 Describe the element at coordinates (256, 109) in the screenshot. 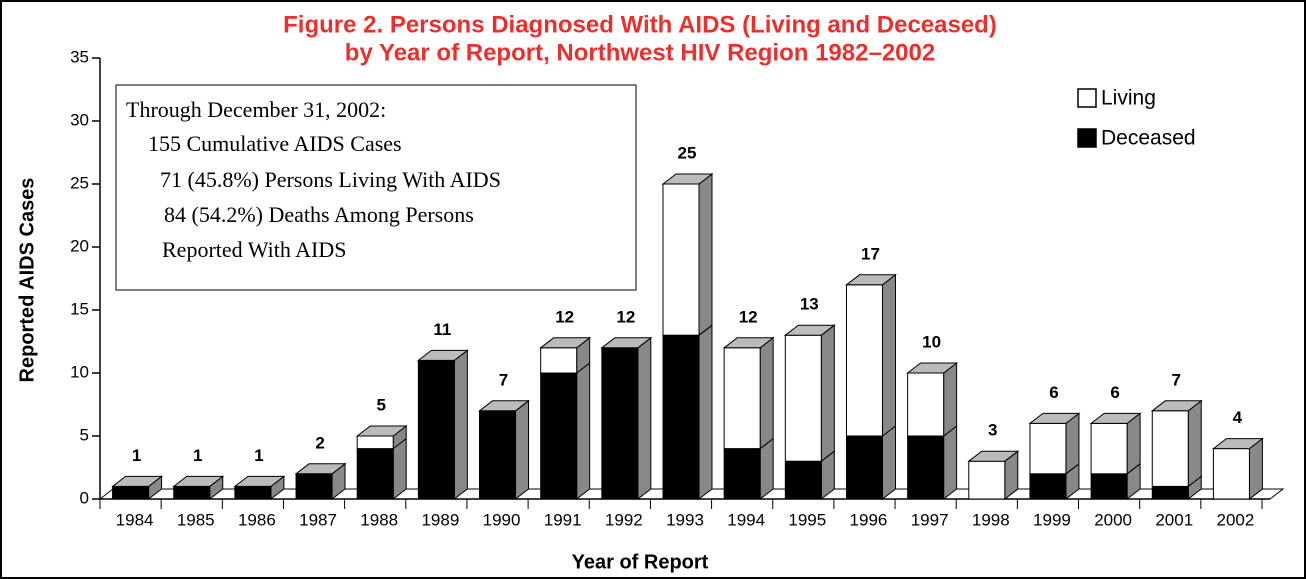

I see `annotation: Through December 31, 2002:` at that location.